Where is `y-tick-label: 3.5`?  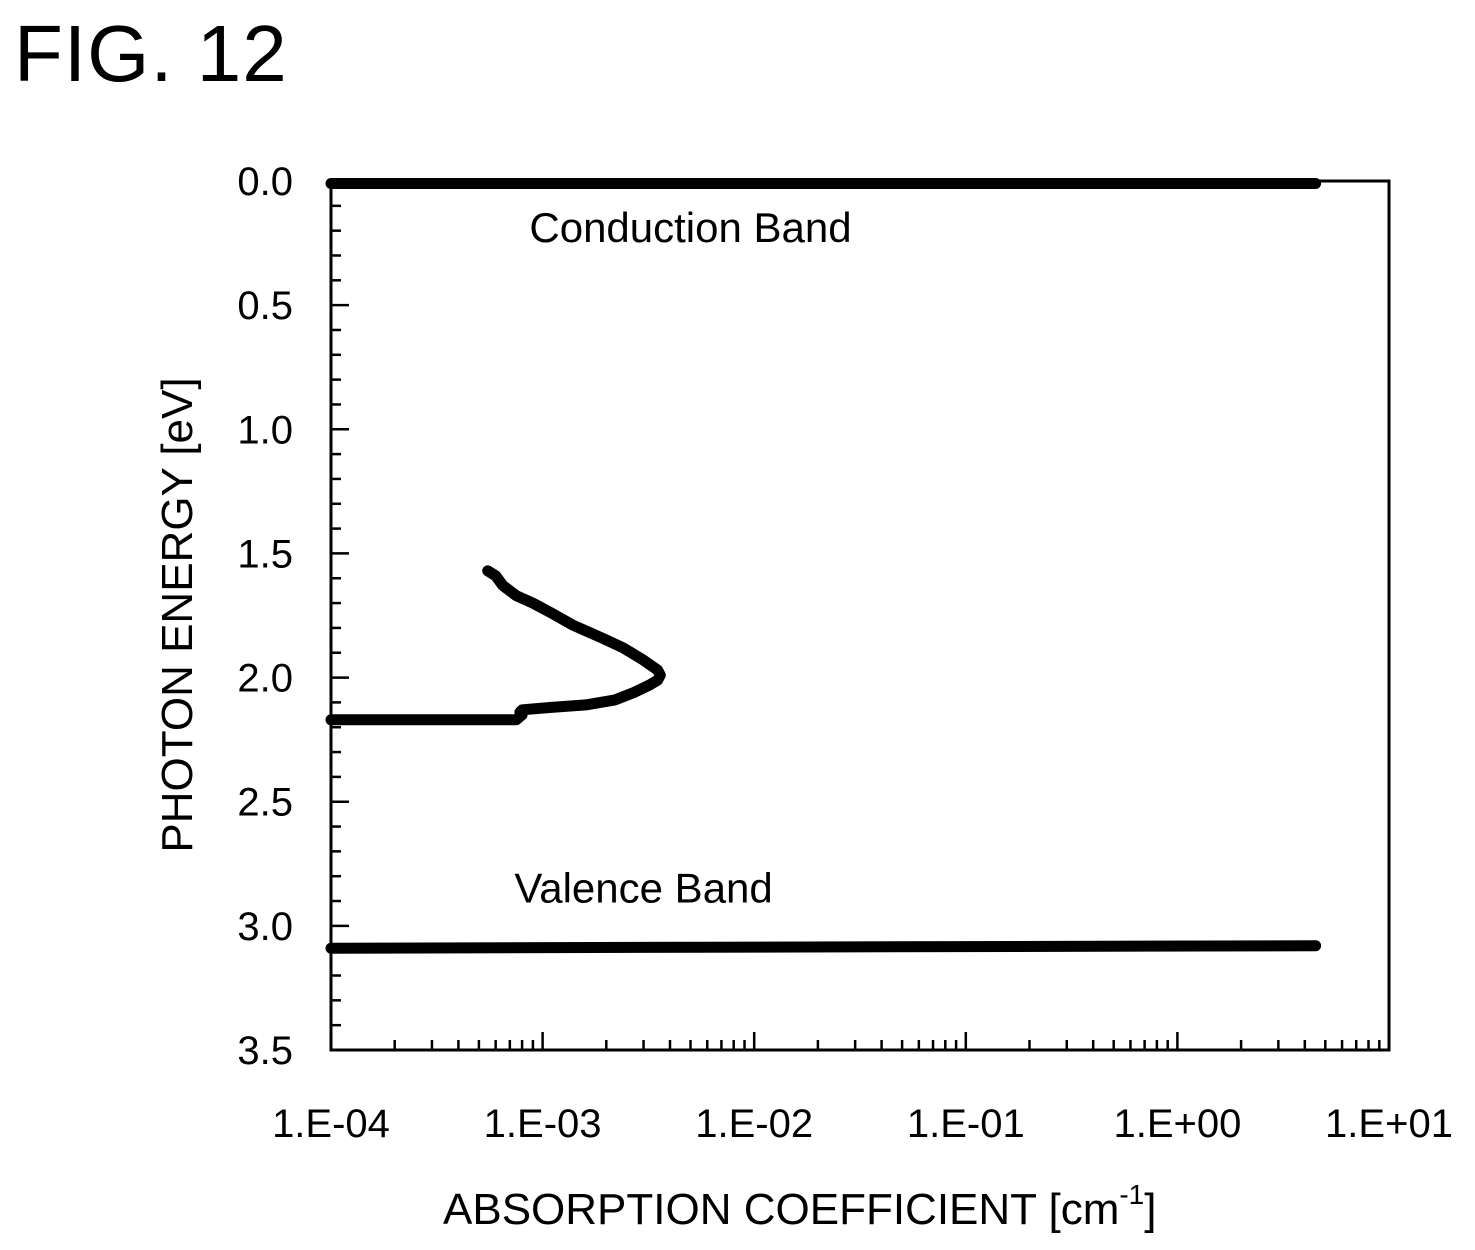 y-tick-label: 3.5 is located at coordinates (265, 1051).